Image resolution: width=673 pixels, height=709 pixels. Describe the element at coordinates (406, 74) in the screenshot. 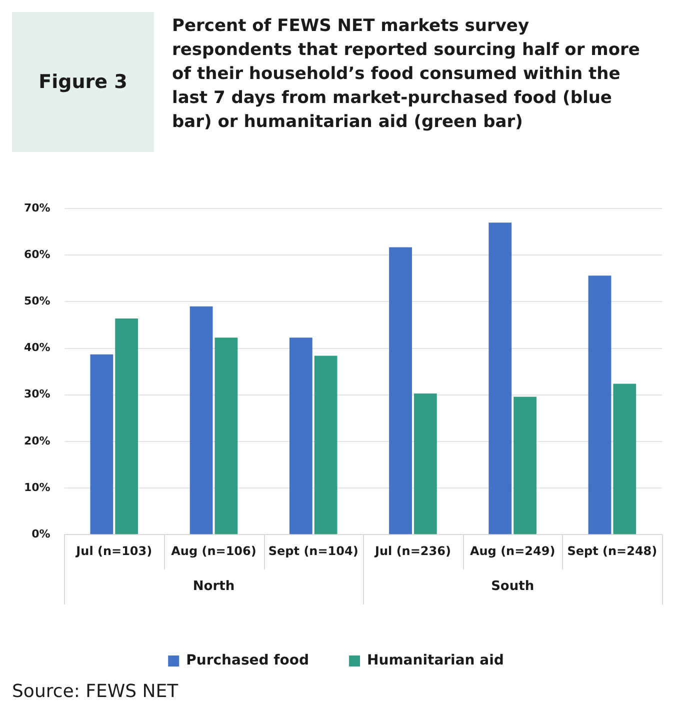

I see `chart-title: Percent of FEWS NET markets survey respondents that reported sourcing half or more of their household’s food consumed within the last 7 days from market-purchased food (blue bar) or humanitarian aid (green bar)` at that location.